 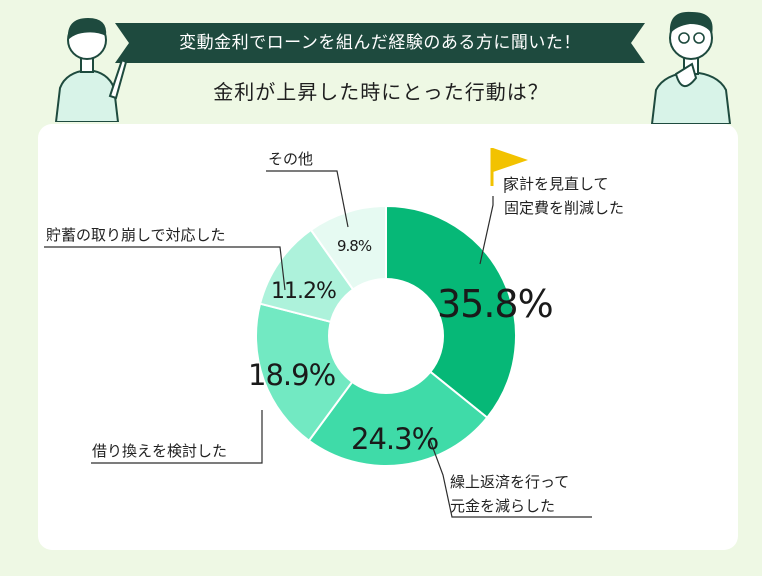 What do you see at coordinates (395, 439) in the screenshot?
I see `value-label: 24.3%` at bounding box center [395, 439].